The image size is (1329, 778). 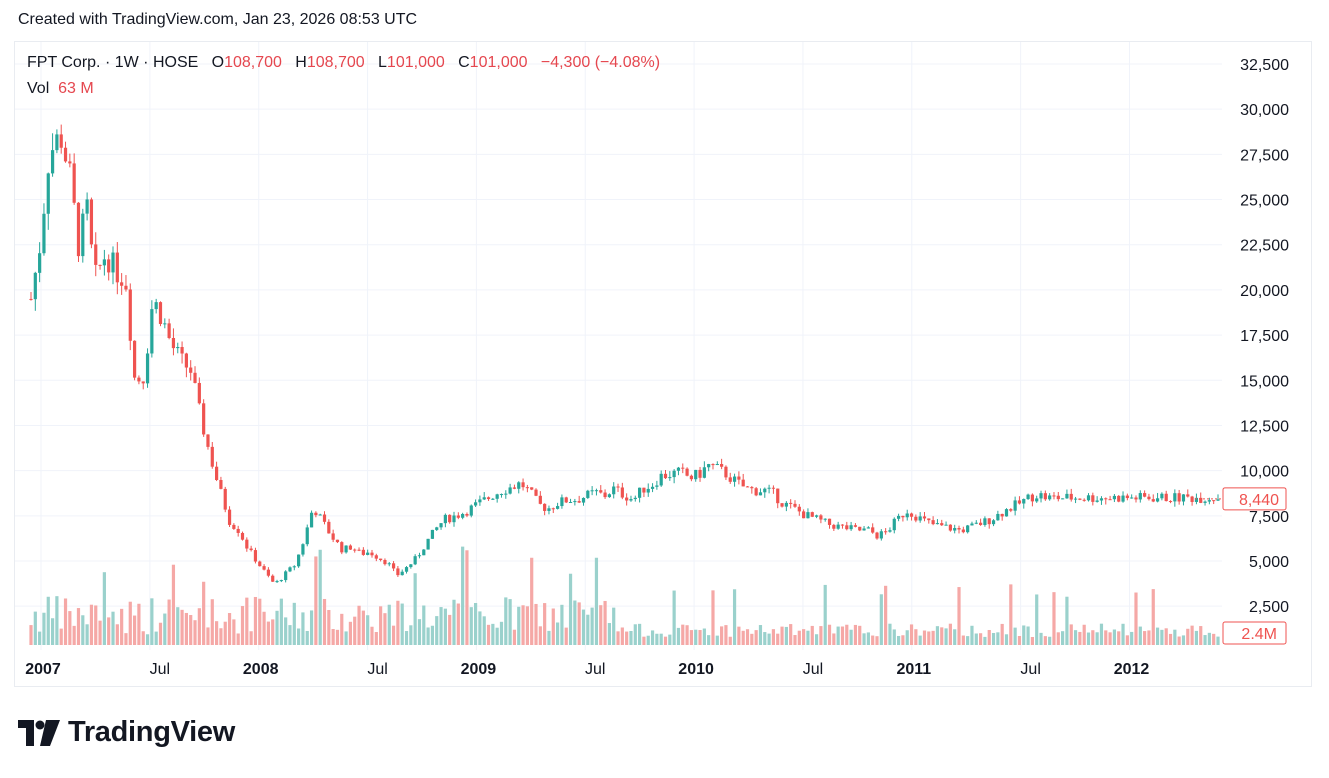 What do you see at coordinates (39, 732) in the screenshot?
I see `tradingview-logo-icon` at bounding box center [39, 732].